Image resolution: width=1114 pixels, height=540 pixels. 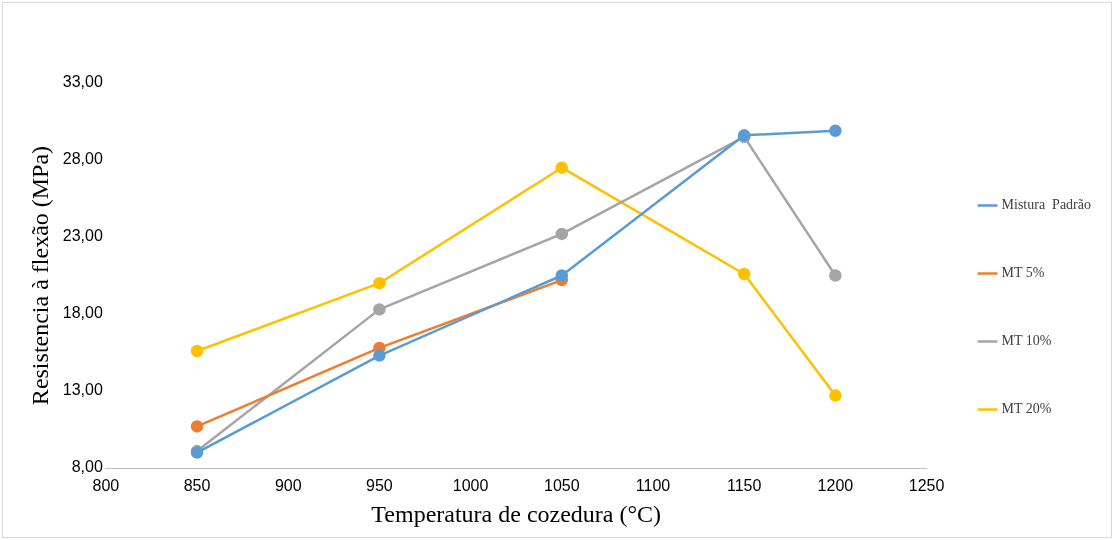 I want to click on y-tick-label: 23,00, so click(x=82, y=236).